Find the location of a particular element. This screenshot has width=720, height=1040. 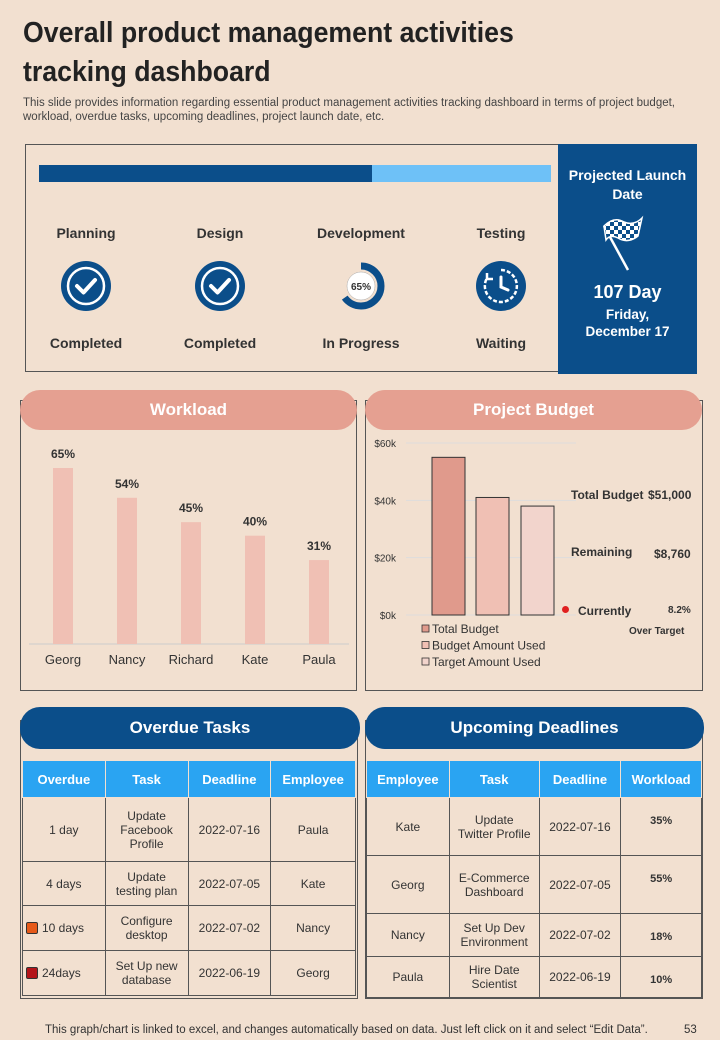

cell-text: 18% is located at coordinates (661, 937).